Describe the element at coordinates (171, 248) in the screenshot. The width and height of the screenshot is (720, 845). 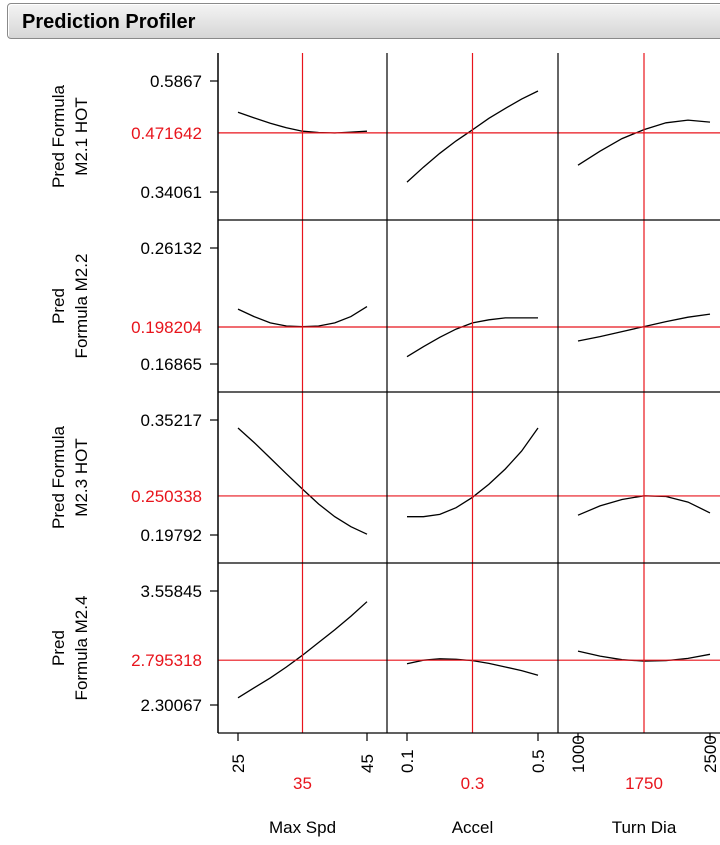
I see `y-tick-label: 0.26132` at that location.